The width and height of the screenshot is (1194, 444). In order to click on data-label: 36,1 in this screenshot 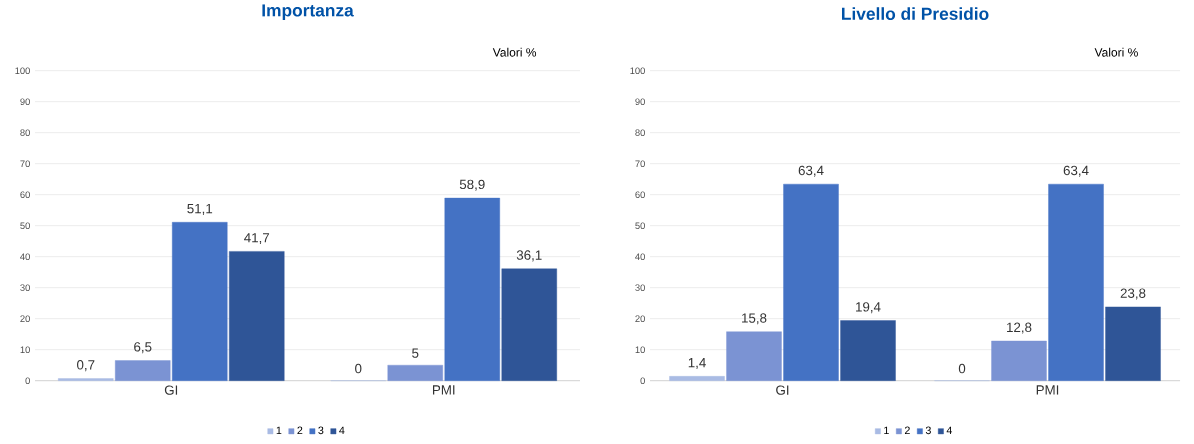, I will do `click(529, 256)`.